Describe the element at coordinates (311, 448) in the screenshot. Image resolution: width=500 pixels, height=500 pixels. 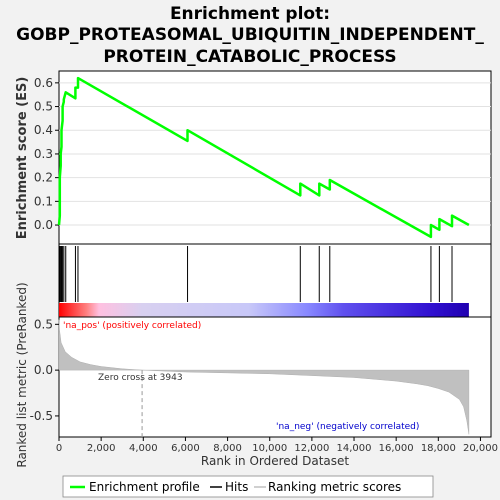
I see `x-tick-label: 12,000` at that location.